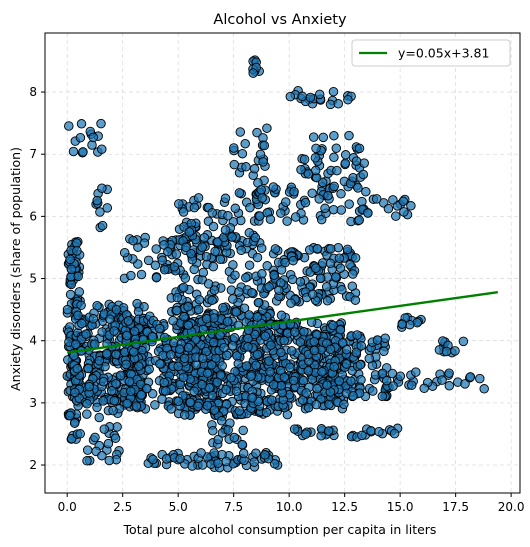 This screenshot has width=530, height=547. What do you see at coordinates (33, 403) in the screenshot?
I see `y-tick-label: 3` at bounding box center [33, 403].